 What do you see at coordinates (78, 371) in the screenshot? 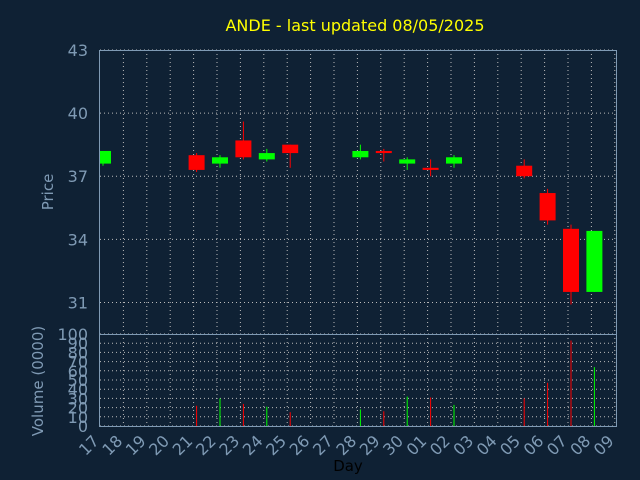
I see `volume-tick-label: 60` at bounding box center [78, 371].